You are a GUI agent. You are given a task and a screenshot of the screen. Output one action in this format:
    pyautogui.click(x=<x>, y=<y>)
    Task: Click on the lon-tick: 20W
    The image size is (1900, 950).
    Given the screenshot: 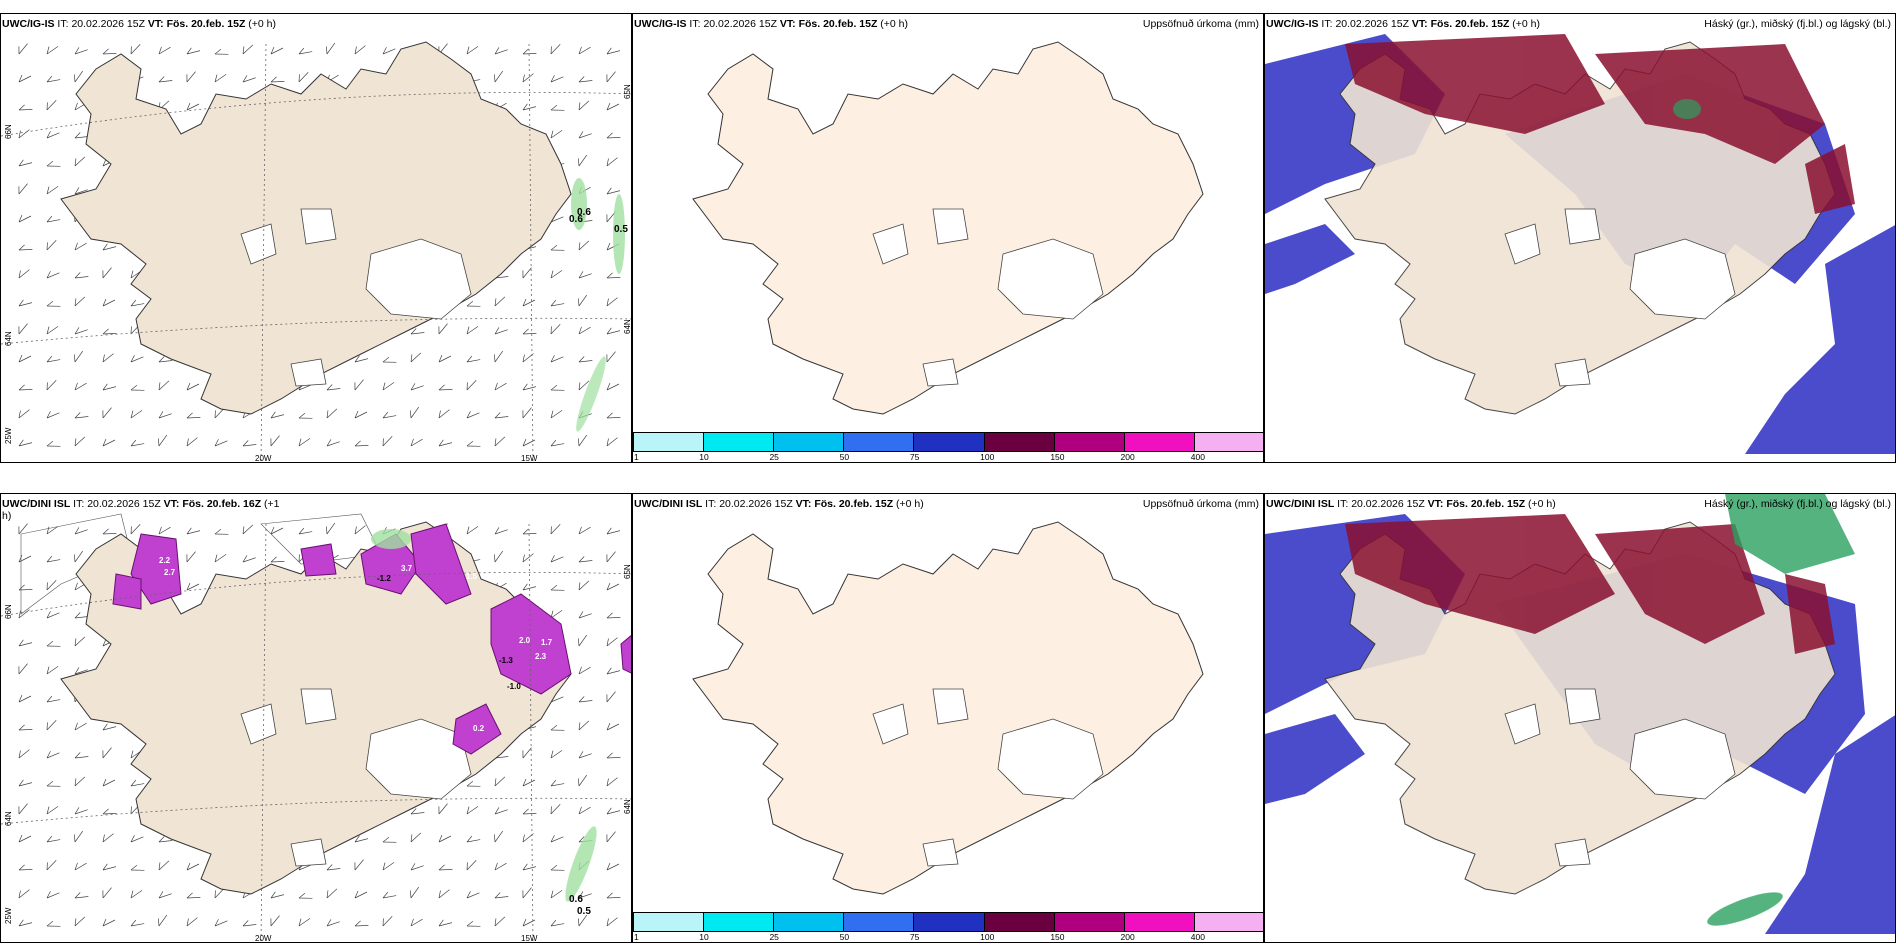 What is the action you would take?
    pyautogui.click(x=263, y=458)
    